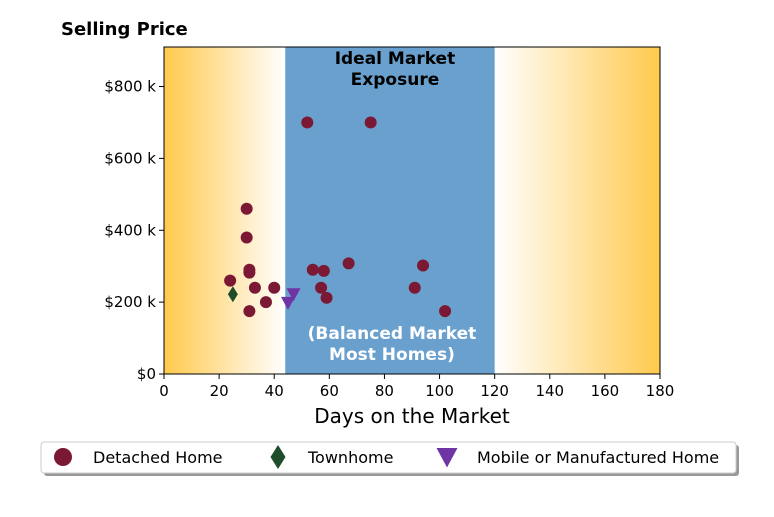  Describe the element at coordinates (395, 59) in the screenshot. I see `annotation-top-line: Ideal Market` at that location.